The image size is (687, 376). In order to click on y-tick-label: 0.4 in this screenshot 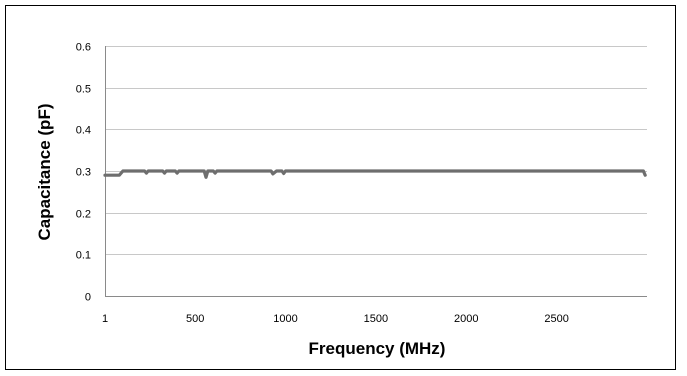, I will do `click(83, 131)`.